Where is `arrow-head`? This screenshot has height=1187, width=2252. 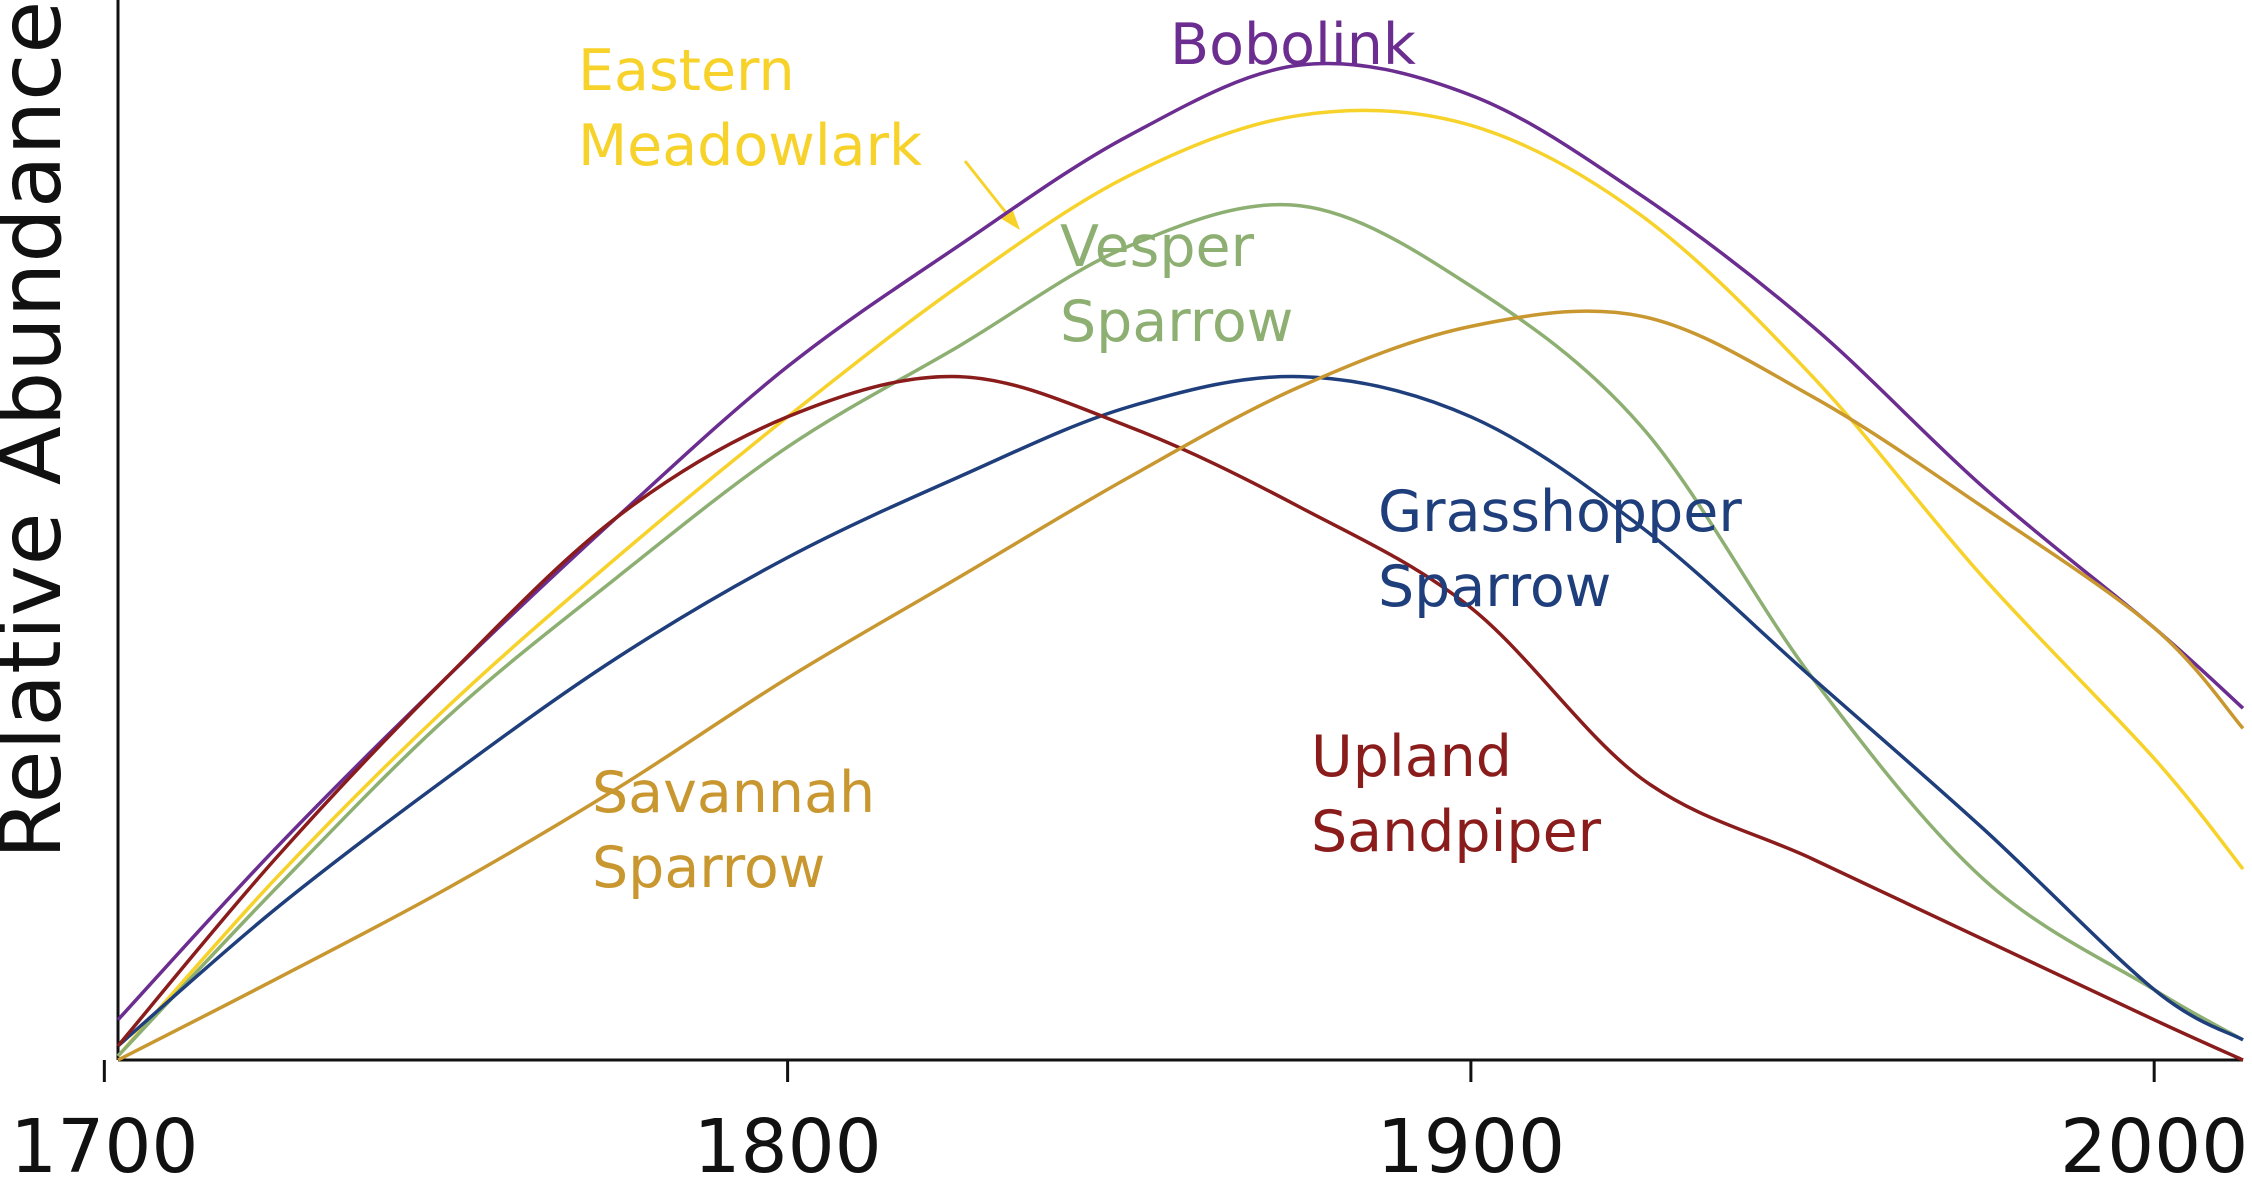 arrow-head is located at coordinates (1010, 219).